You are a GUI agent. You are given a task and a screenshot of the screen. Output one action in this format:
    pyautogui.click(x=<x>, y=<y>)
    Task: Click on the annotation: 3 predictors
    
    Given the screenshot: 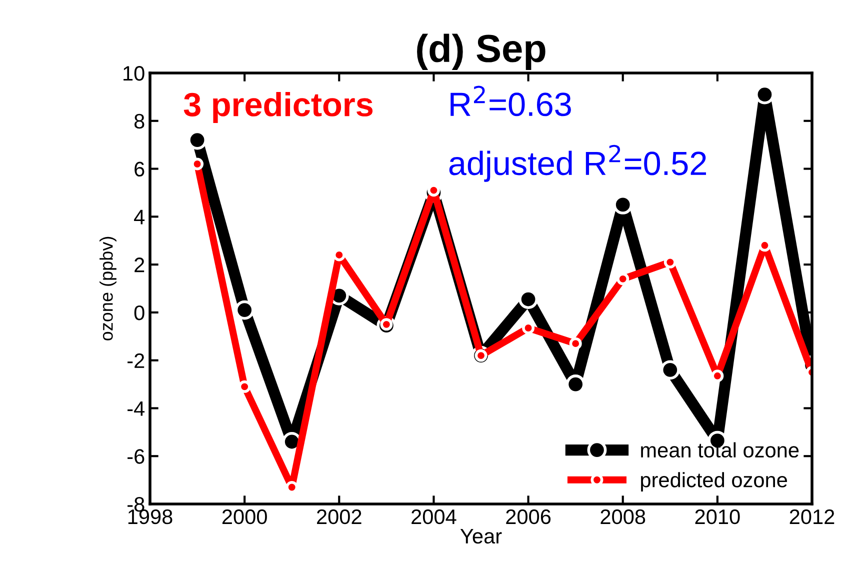 What is the action you would take?
    pyautogui.click(x=278, y=108)
    